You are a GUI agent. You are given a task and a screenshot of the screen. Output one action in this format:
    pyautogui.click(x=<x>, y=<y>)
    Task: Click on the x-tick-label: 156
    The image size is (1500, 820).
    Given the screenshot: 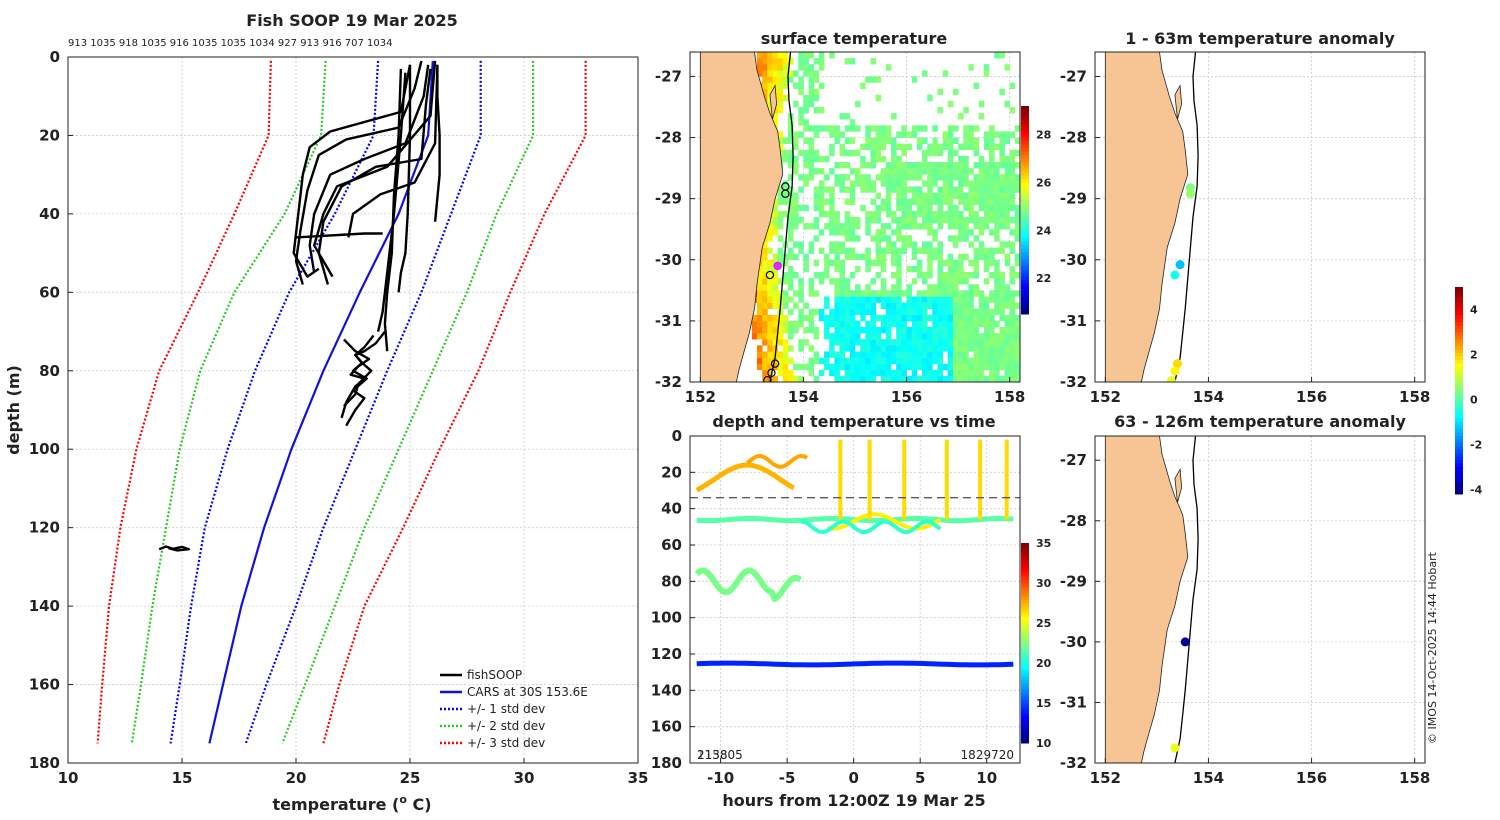 What is the action you would take?
    pyautogui.click(x=1311, y=778)
    